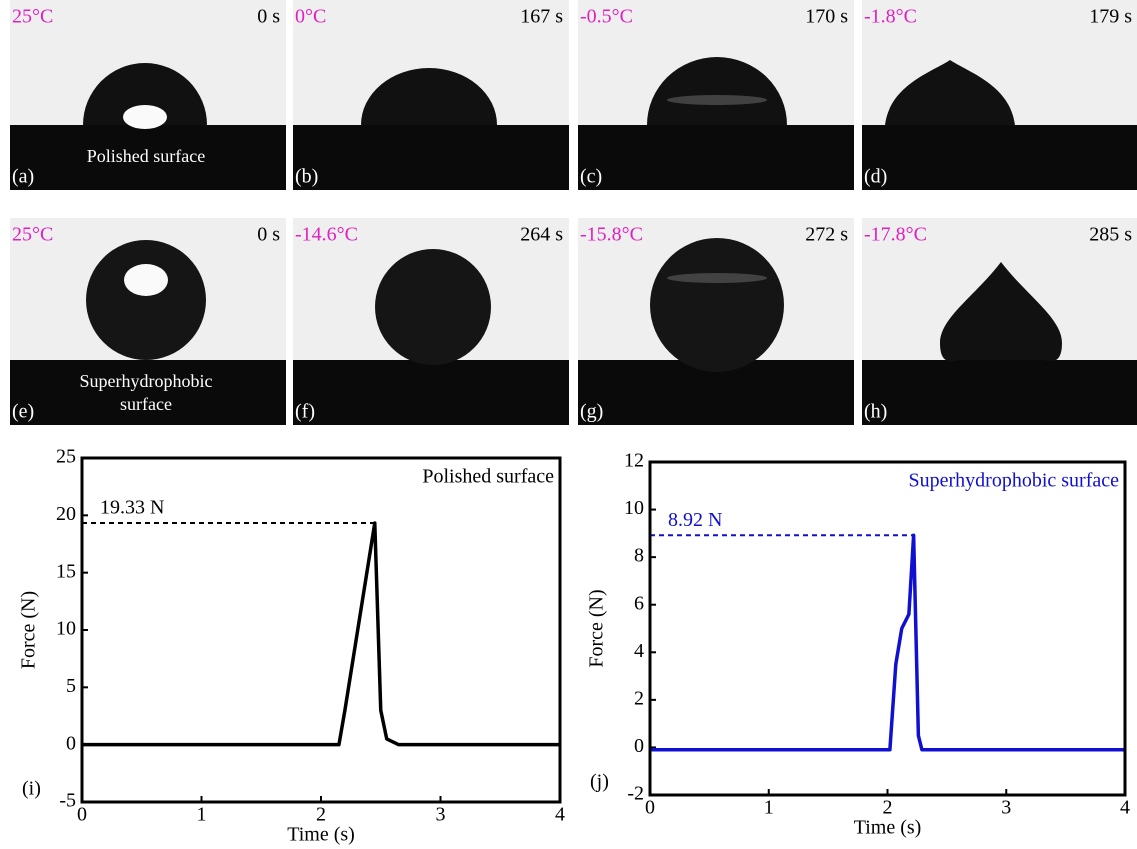 This screenshot has height=849, width=1137. What do you see at coordinates (639, 603) in the screenshot?
I see `y-tick-label: 6` at bounding box center [639, 603].